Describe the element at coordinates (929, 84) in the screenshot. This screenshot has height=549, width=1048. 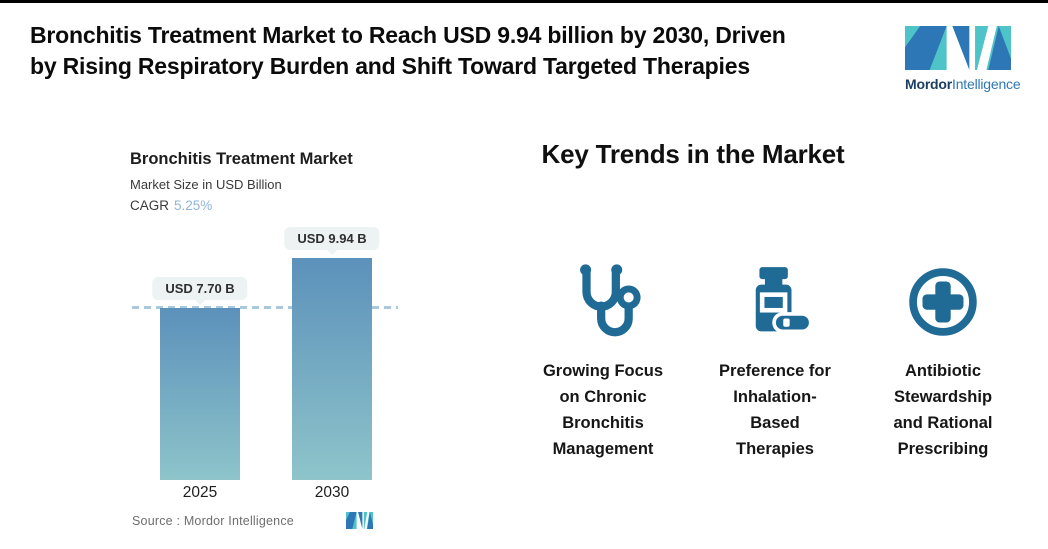
I see `brand-name-bold: Mordor` at that location.